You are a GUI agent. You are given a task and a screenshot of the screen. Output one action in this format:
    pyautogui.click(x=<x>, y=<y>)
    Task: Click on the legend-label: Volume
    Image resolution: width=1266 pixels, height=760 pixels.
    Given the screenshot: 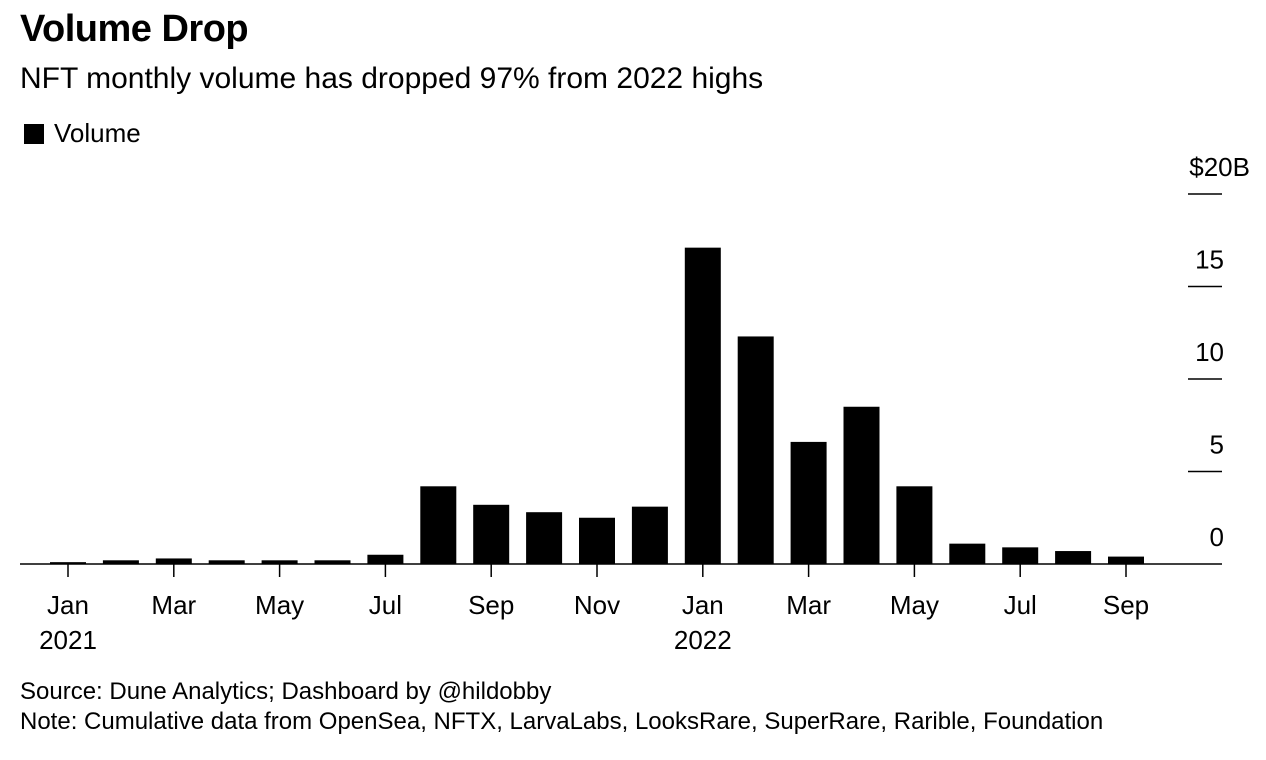 What is the action you would take?
    pyautogui.click(x=97, y=133)
    